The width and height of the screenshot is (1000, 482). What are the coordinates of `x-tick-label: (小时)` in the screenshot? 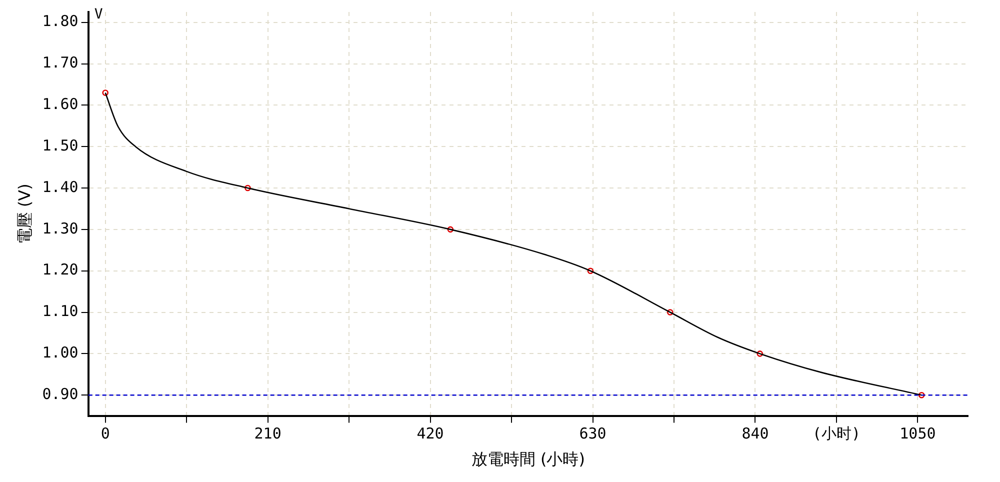 It's located at (836, 433).